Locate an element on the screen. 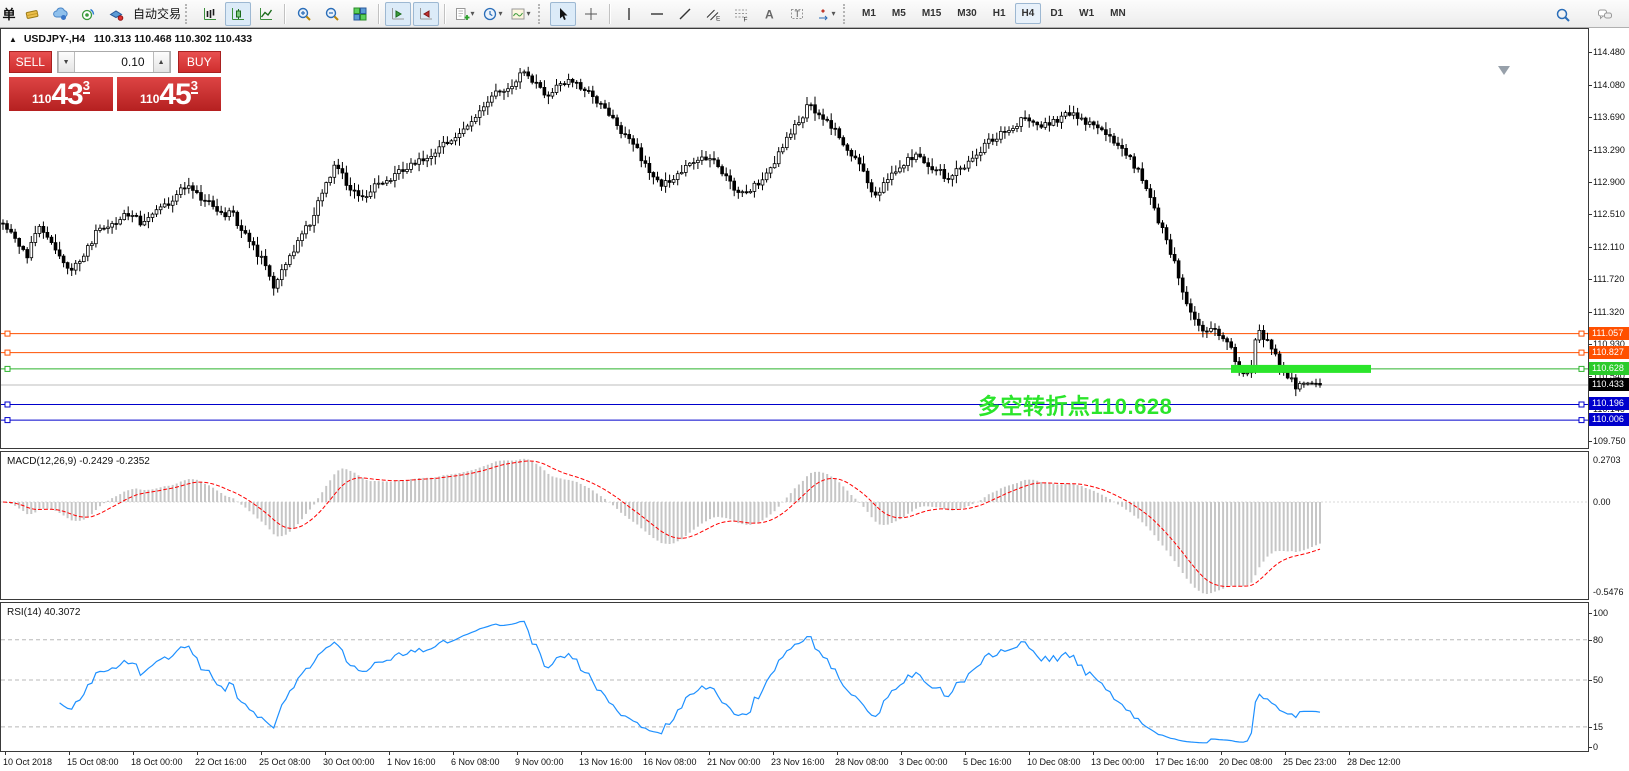 The width and height of the screenshot is (1629, 771). zoom-out-icon is located at coordinates (332, 14).